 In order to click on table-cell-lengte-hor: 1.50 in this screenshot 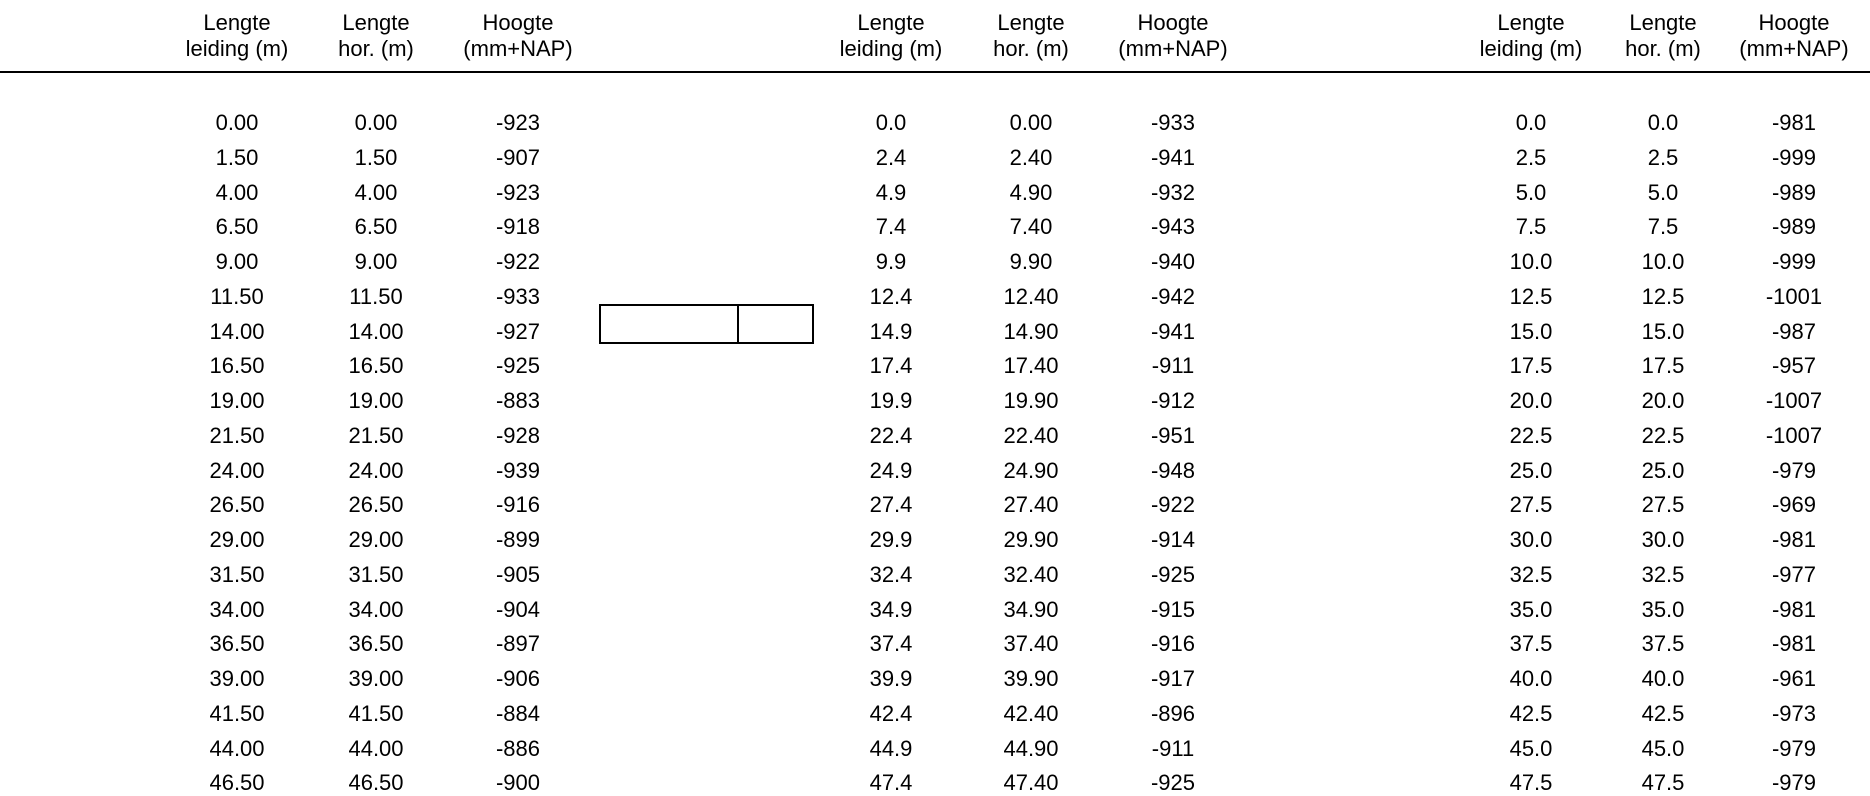, I will do `click(376, 157)`.